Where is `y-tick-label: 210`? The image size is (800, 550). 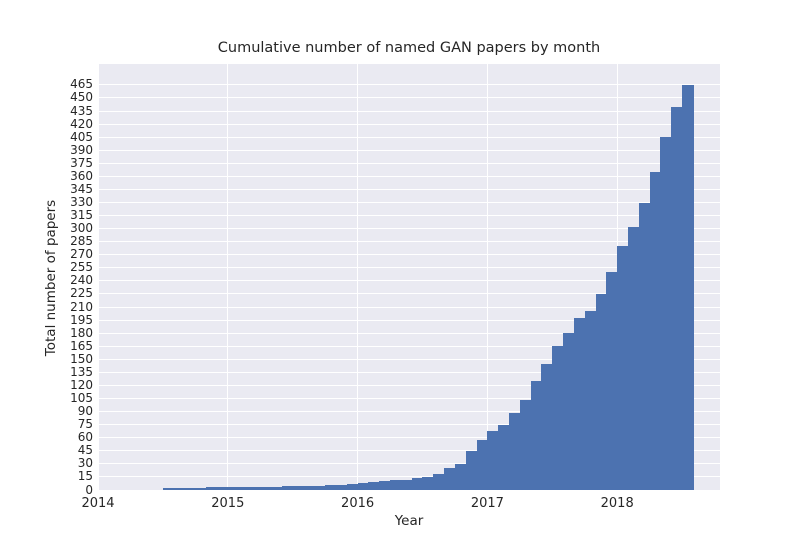 y-tick-label: 210 is located at coordinates (81, 306).